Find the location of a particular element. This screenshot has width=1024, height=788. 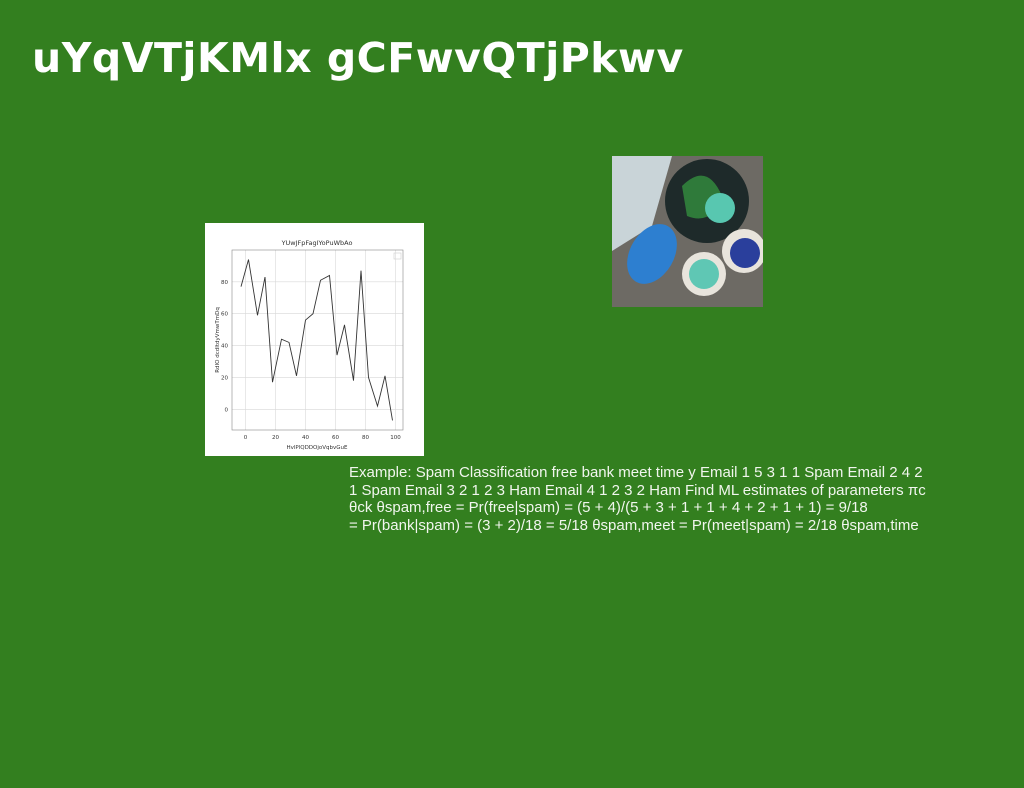

slide-title: uYqVTjKMlx gCFwvQTjPkwv is located at coordinates (358, 58).